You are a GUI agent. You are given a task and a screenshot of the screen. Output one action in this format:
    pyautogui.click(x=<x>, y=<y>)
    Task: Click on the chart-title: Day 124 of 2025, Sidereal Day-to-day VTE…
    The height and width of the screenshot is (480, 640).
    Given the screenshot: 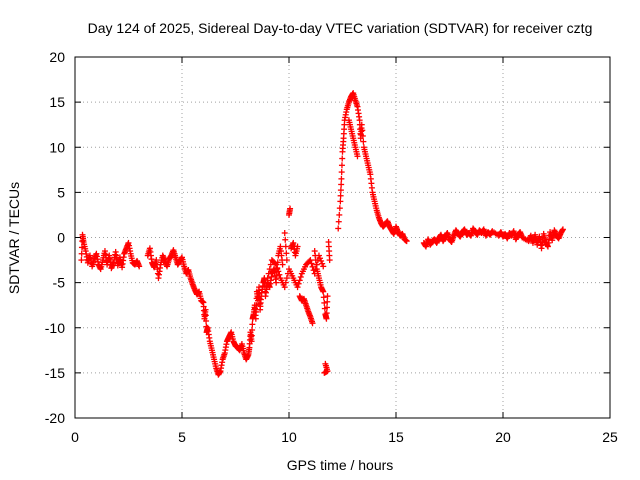 What is the action you would take?
    pyautogui.click(x=340, y=28)
    